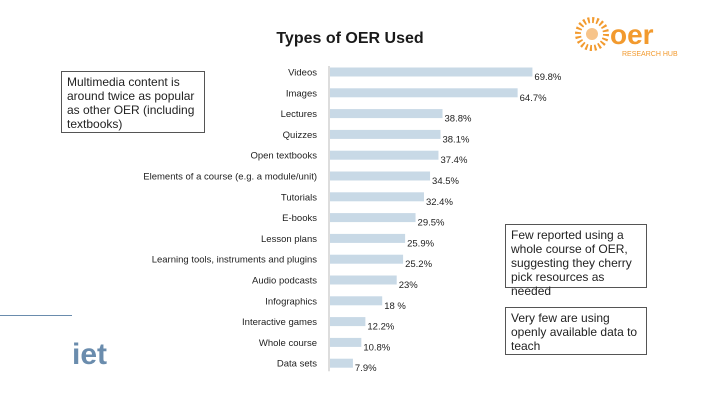 This screenshot has height=405, width=720. I want to click on oer-wordmark: oer, so click(632, 34).